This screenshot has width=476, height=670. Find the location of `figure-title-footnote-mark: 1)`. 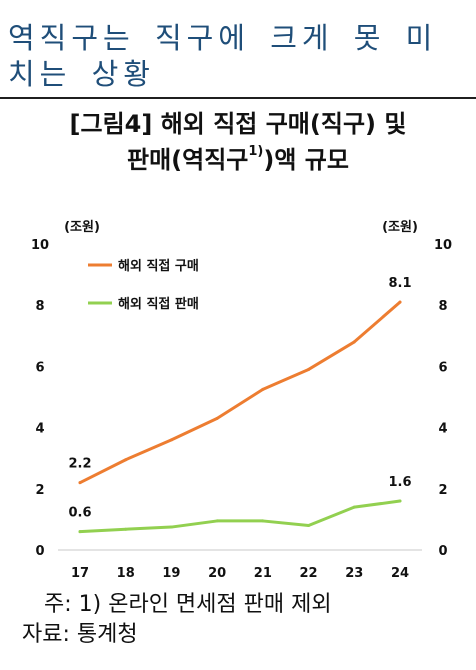

figure-title-footnote-mark: 1) is located at coordinates (256, 151).